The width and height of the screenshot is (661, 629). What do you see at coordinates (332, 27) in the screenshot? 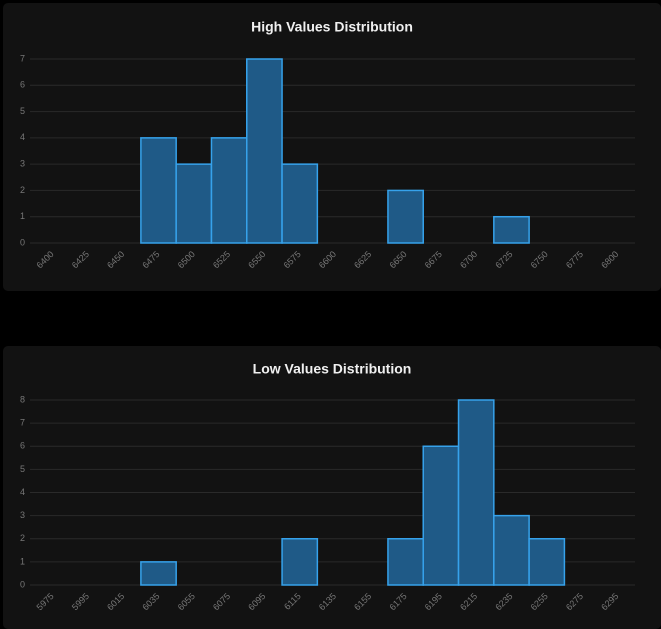
I see `chart-title: High Values Distribution` at bounding box center [332, 27].